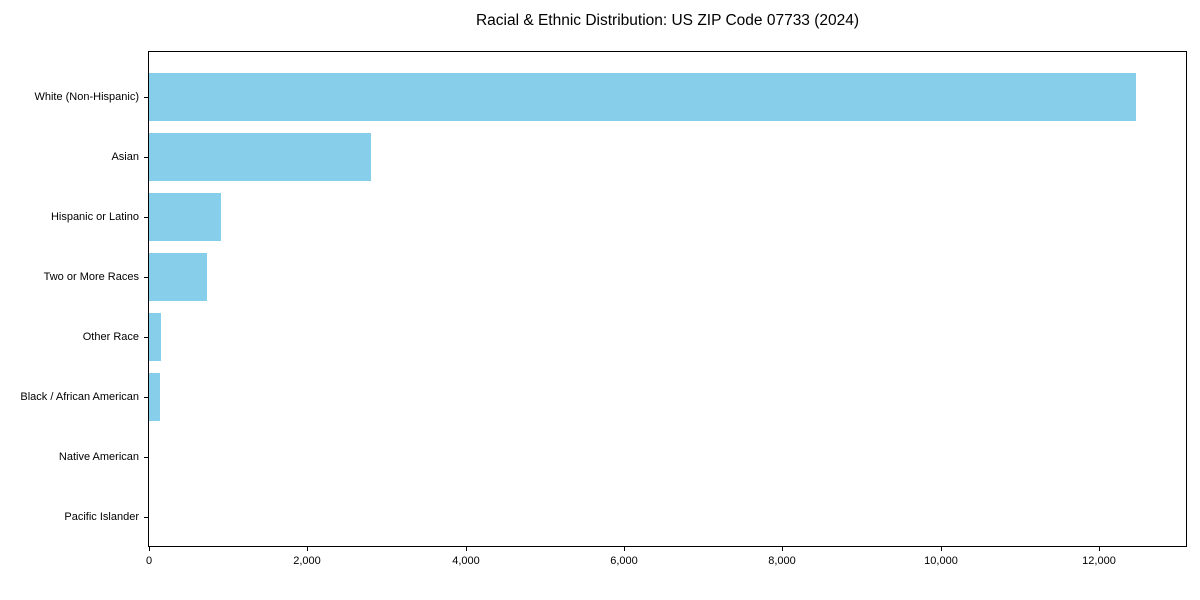  I want to click on y-tick-label: Asian, so click(125, 157).